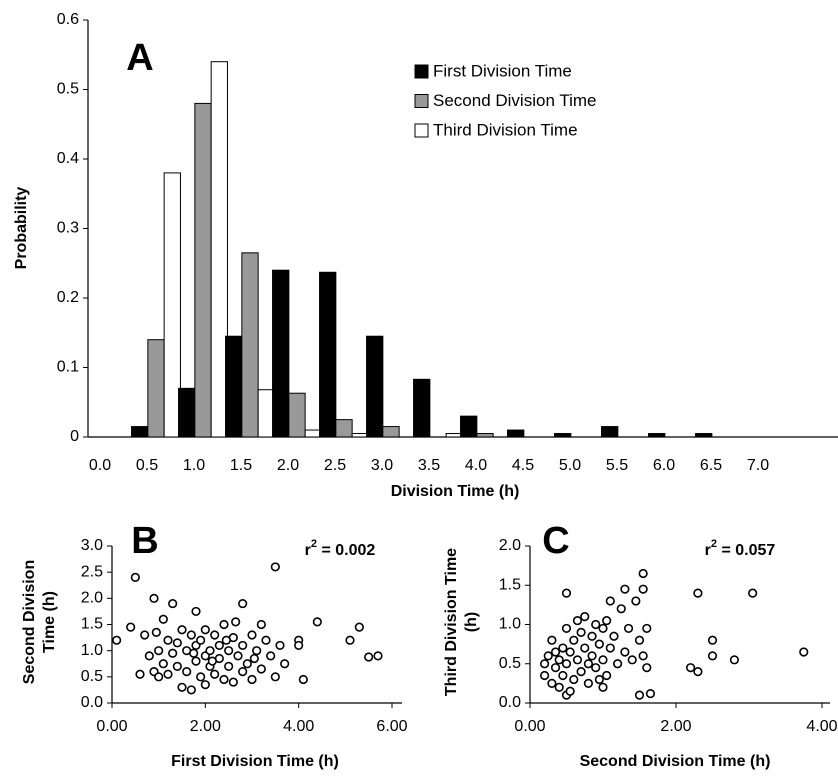 The width and height of the screenshot is (838, 776). Describe the element at coordinates (308, 550) in the screenshot. I see `annotation-text: r` at that location.